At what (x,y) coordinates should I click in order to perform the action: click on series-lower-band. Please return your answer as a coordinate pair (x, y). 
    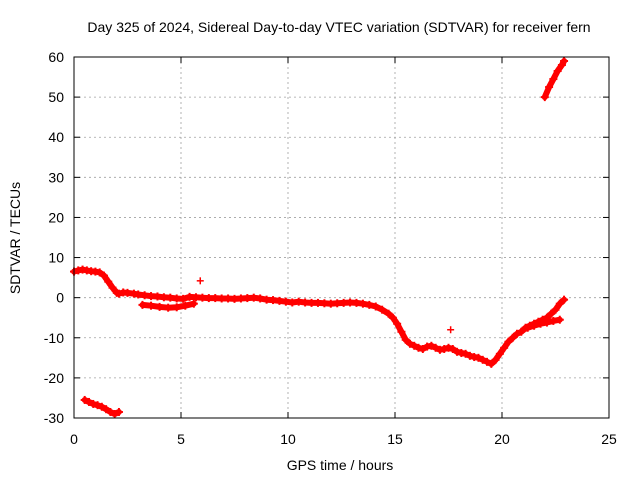
    Looking at the image, I should click on (168, 305).